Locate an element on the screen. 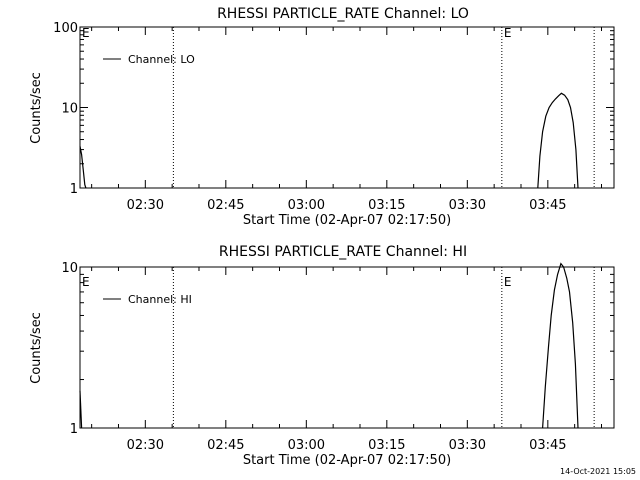 The width and height of the screenshot is (640, 480). legend-label: Channel: HI is located at coordinates (160, 299).